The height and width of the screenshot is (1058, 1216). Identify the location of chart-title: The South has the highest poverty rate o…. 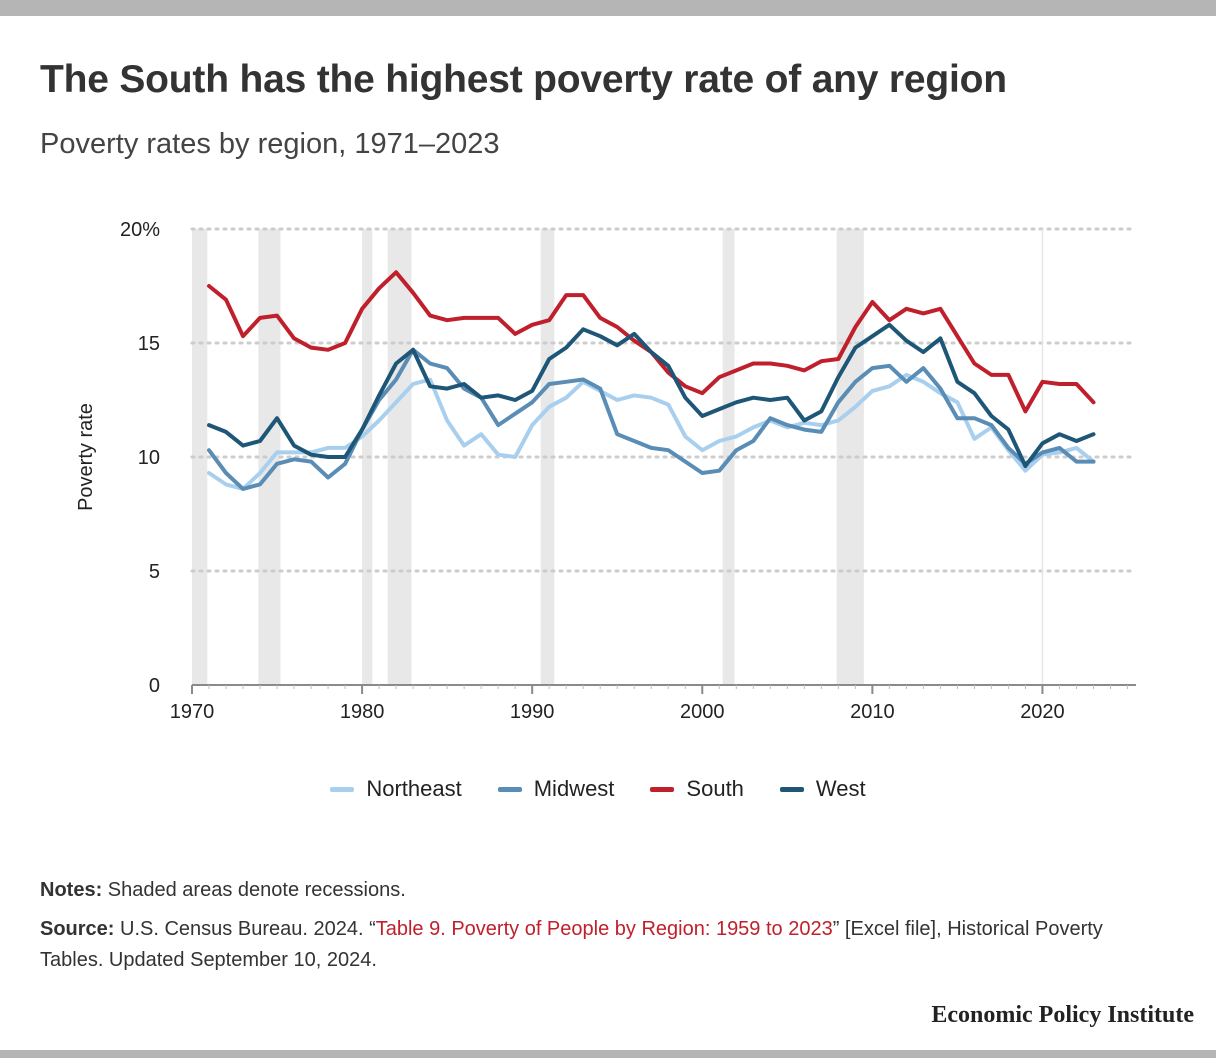
(523, 79).